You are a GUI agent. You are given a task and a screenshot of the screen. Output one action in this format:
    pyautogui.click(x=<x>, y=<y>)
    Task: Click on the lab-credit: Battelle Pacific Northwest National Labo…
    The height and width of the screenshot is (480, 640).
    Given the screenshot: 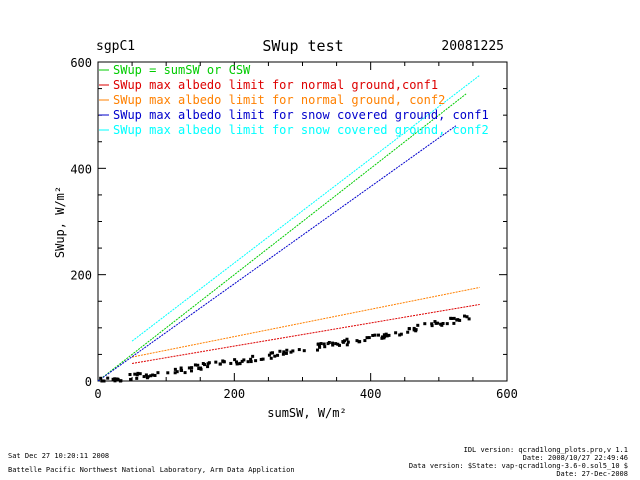 What is the action you would take?
    pyautogui.click(x=151, y=470)
    